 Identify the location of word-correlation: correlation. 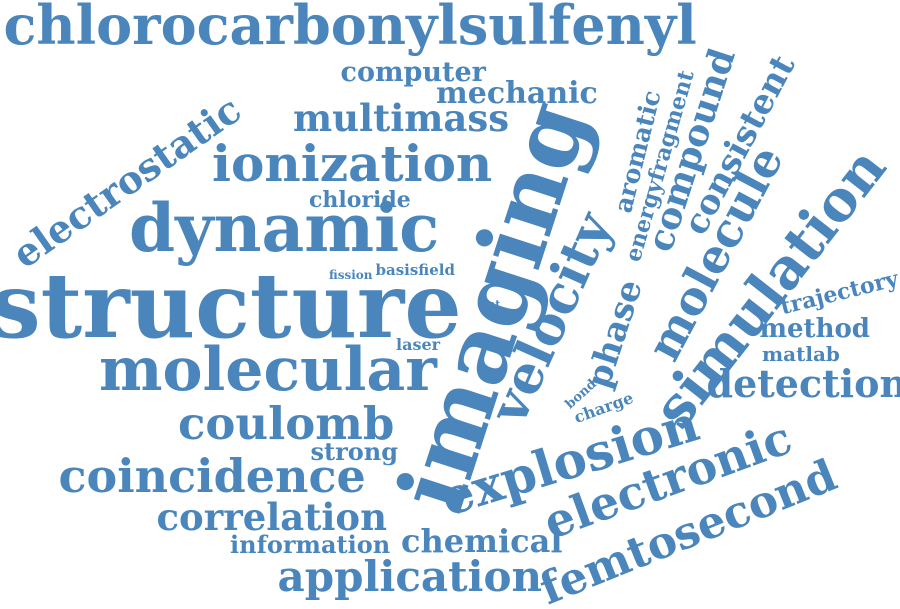
(272, 516).